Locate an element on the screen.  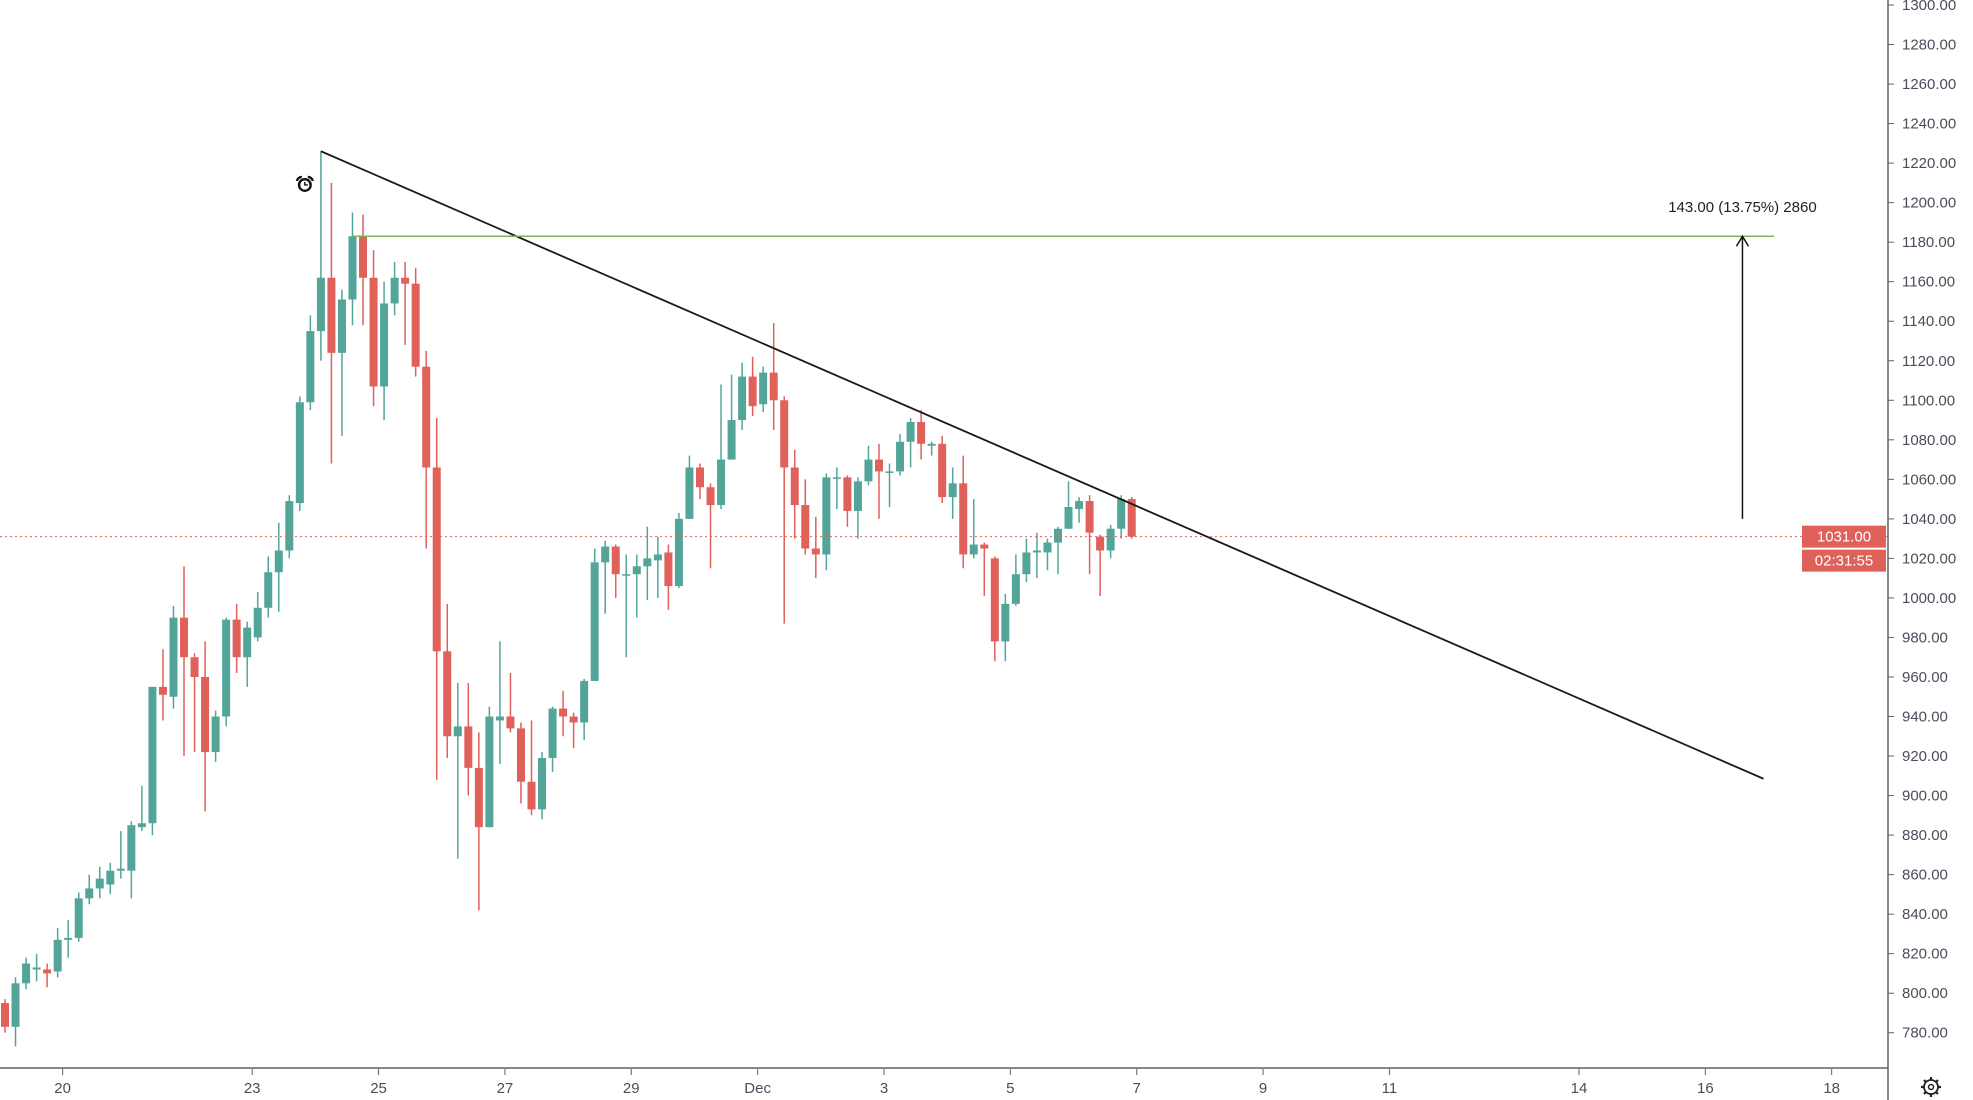
time-tick-label: 14 is located at coordinates (1579, 1088).